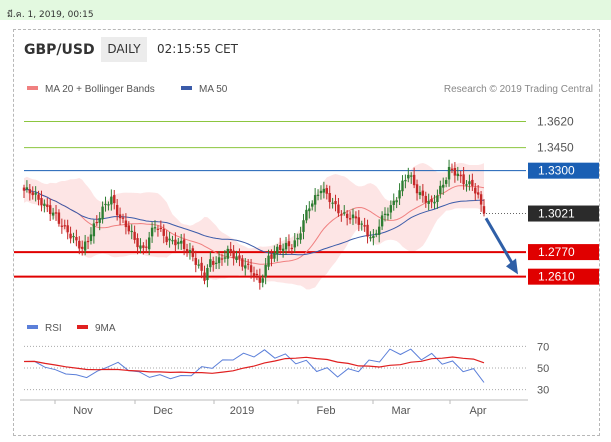 This screenshot has width=611, height=442. I want to click on rsi-tick-30: 30, so click(543, 391).